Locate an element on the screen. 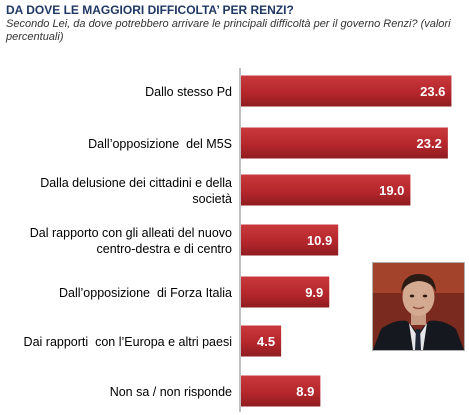 Image resolution: width=469 pixels, height=415 pixels. category-label: società is located at coordinates (212, 199).